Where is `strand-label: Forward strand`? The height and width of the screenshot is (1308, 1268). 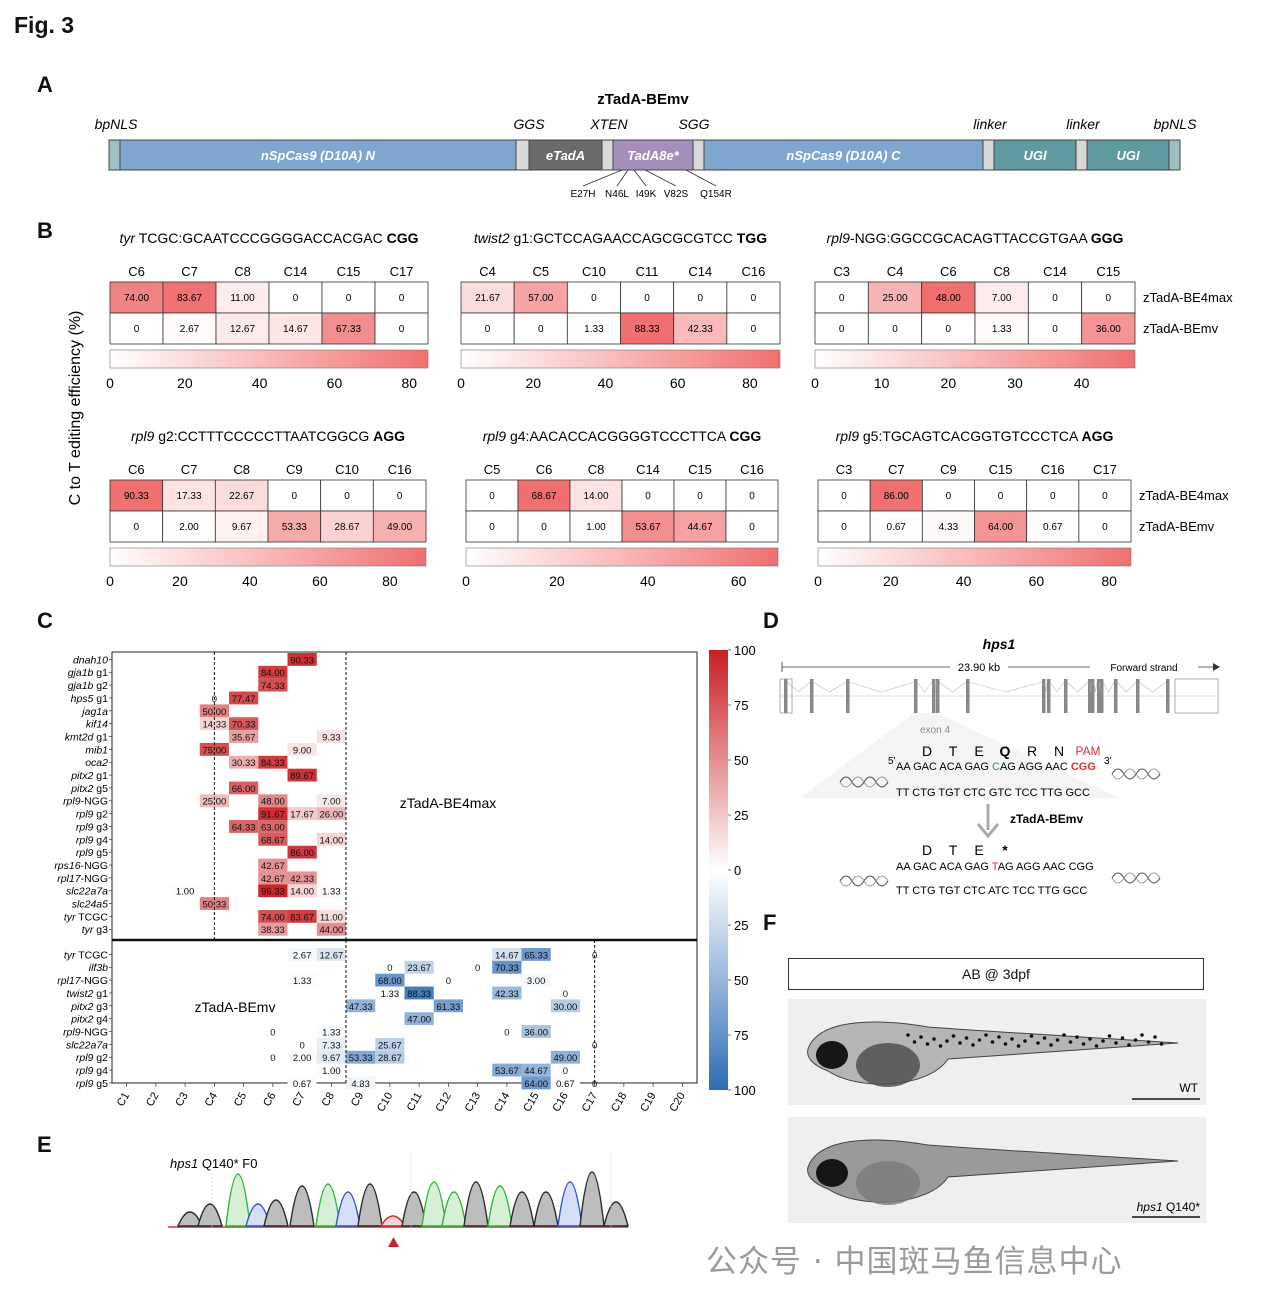
strand-label: Forward strand is located at coordinates (1143, 668).